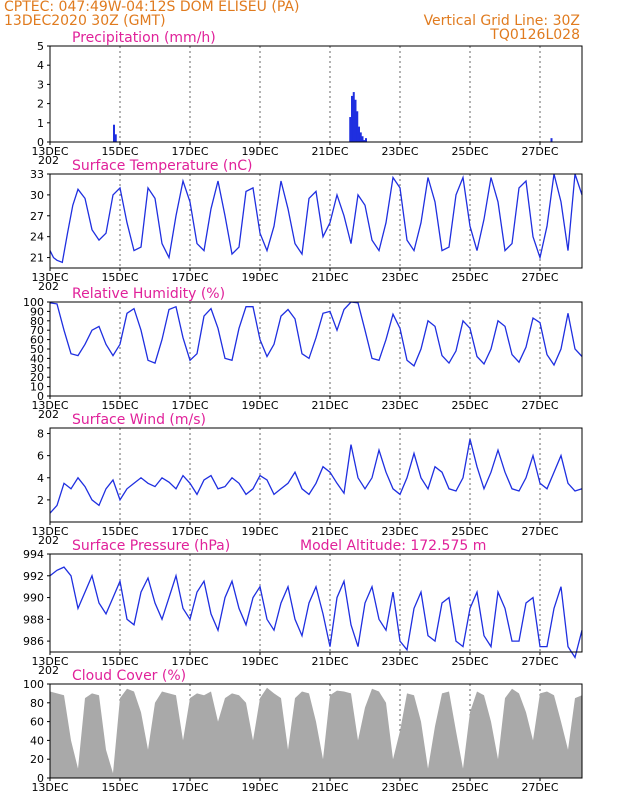 The image size is (618, 800). Describe the element at coordinates (189, 787) in the screenshot. I see `cloud-xtick-label: 17DEC` at that location.